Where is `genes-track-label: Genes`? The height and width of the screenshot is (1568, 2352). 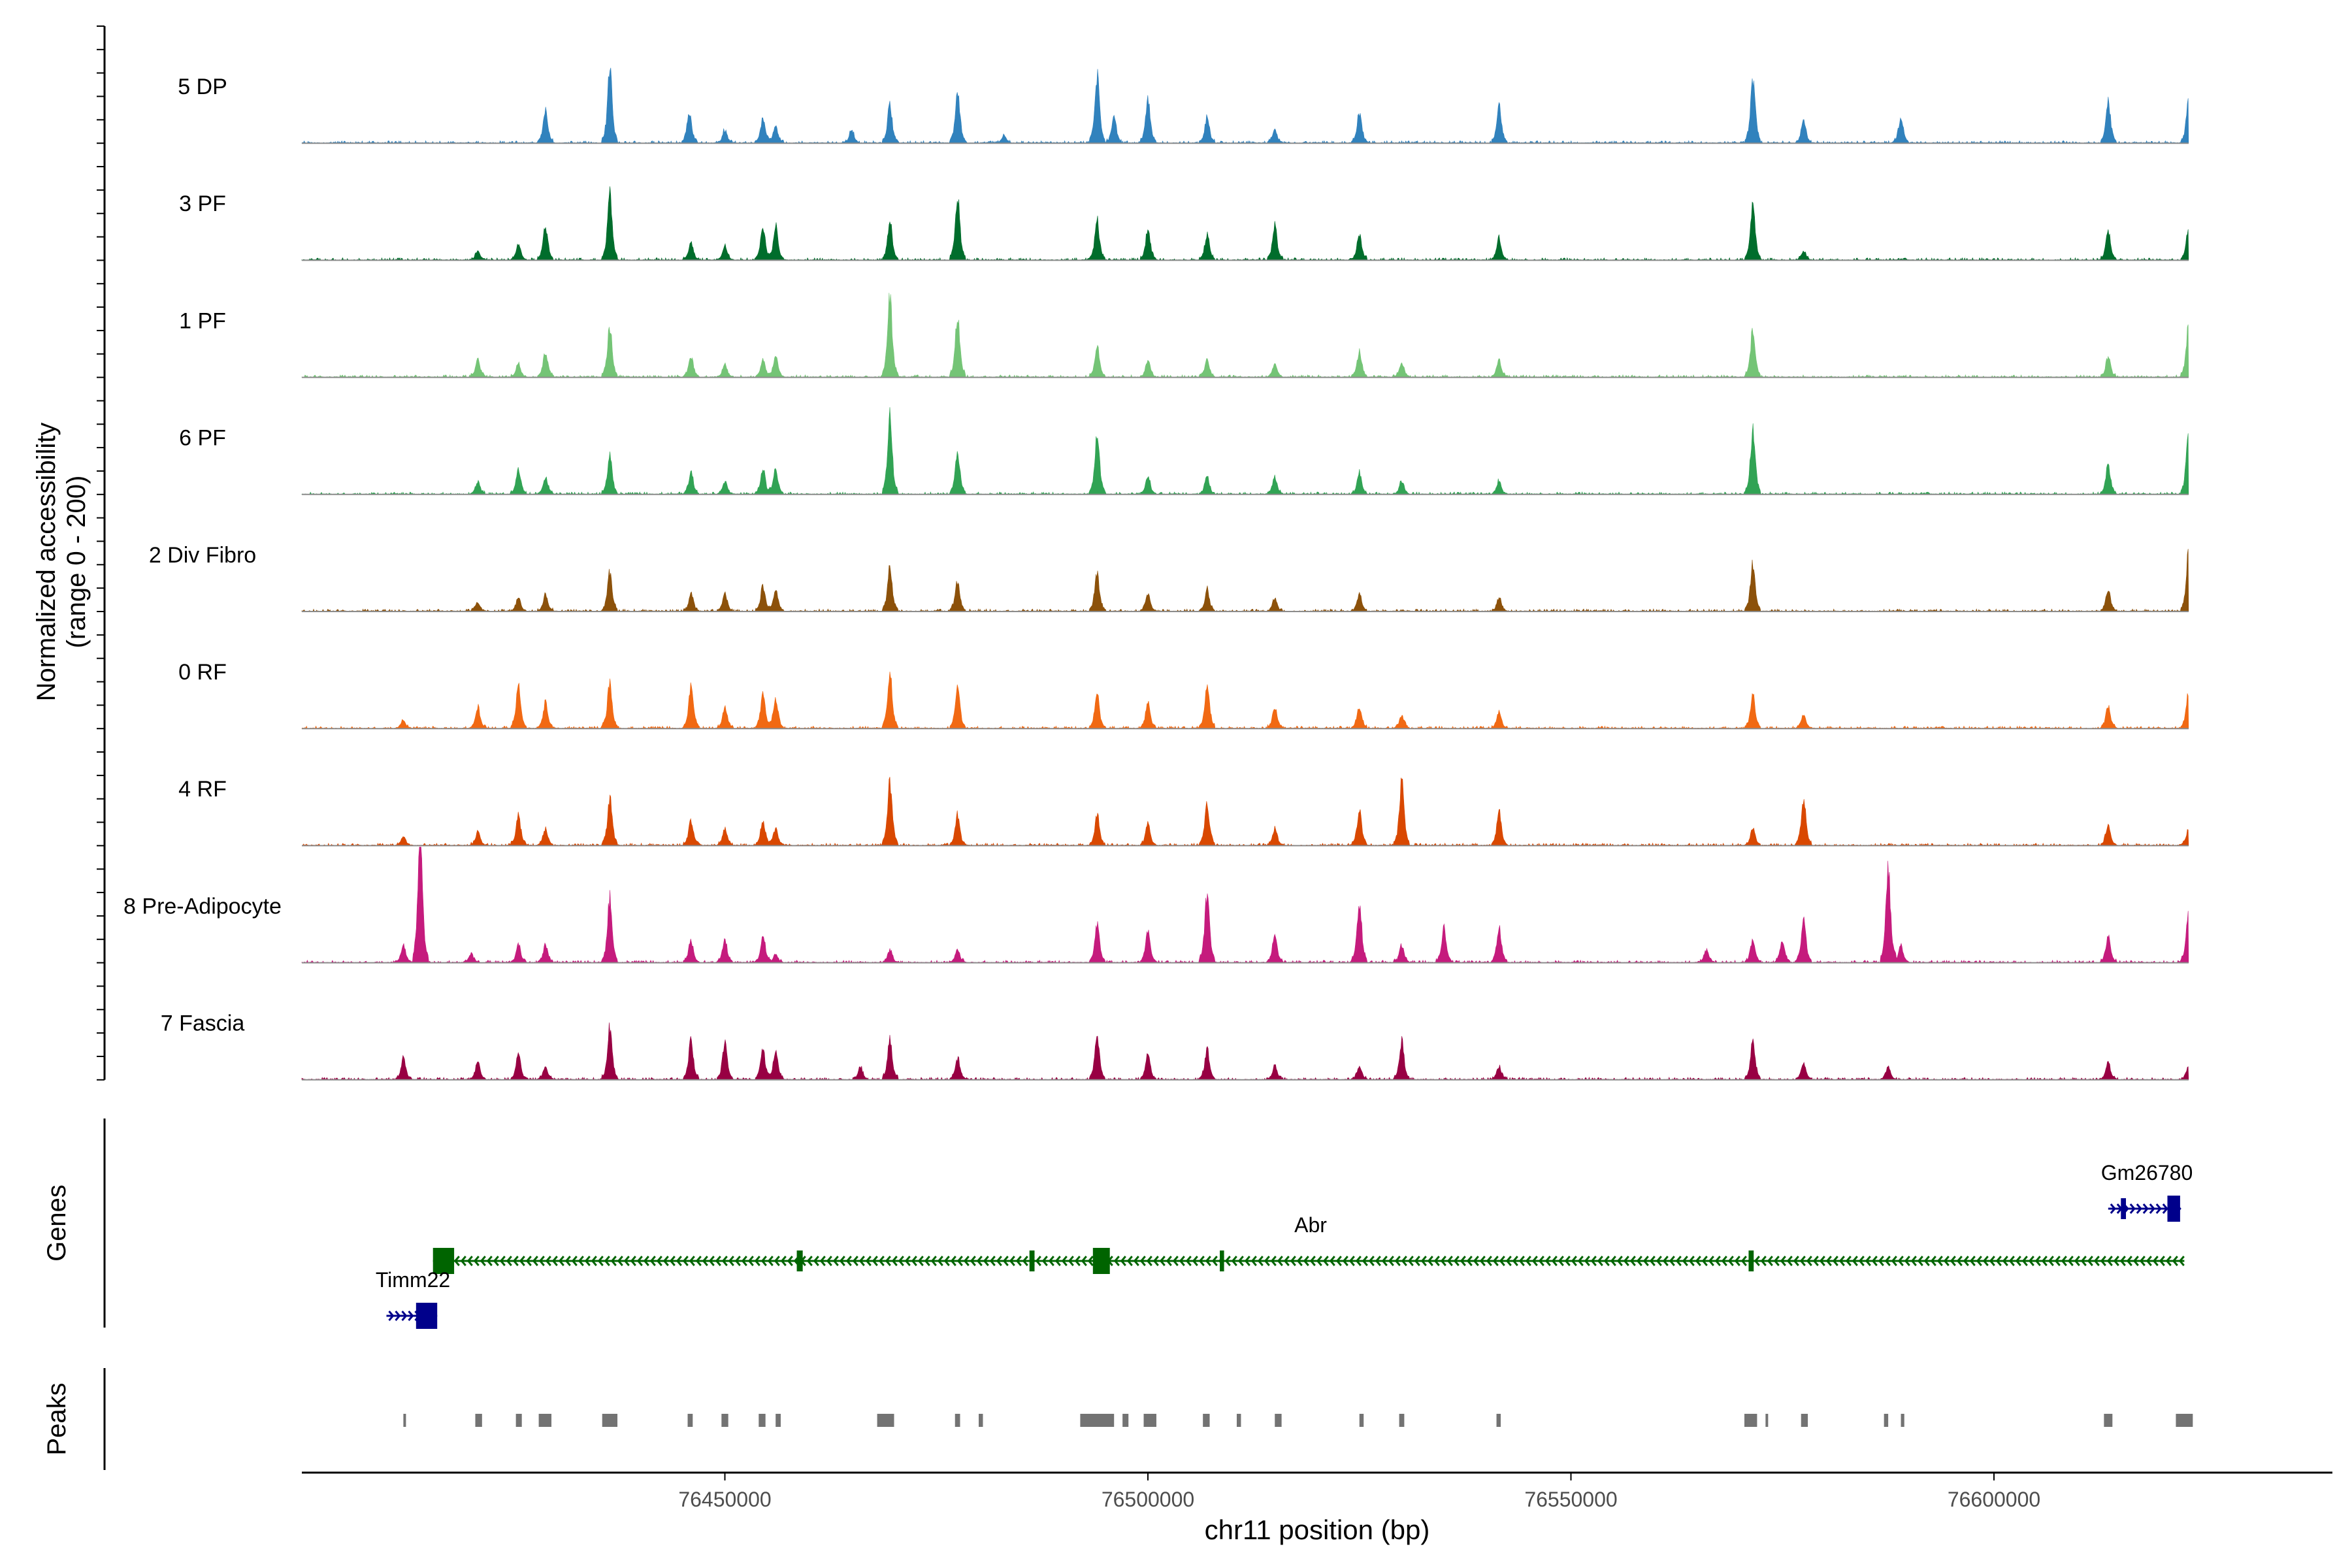
genes-track-label: Genes is located at coordinates (56, 1223).